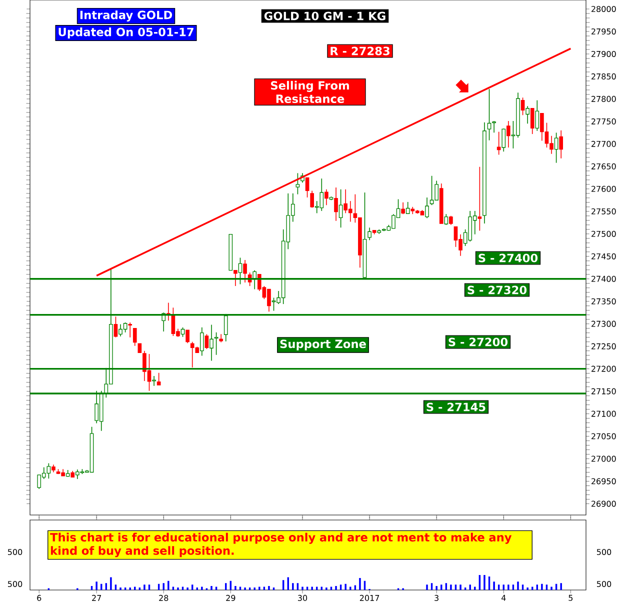 The width and height of the screenshot is (622, 604). I want to click on y-tick-label: 27600, so click(604, 189).